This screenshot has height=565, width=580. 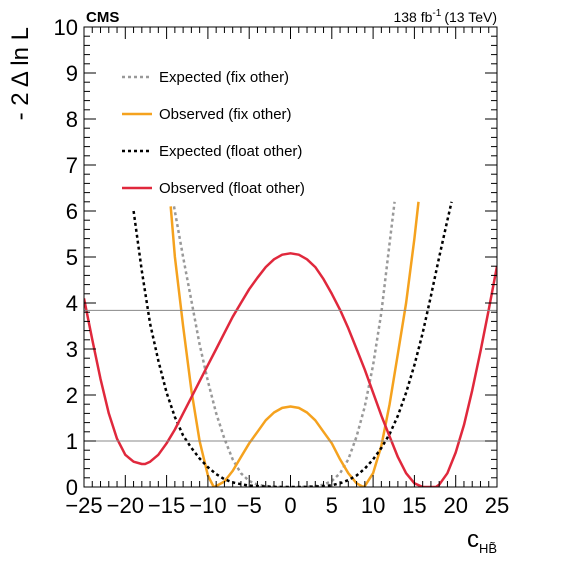 What do you see at coordinates (72, 303) in the screenshot?
I see `y-tick-label: 4` at bounding box center [72, 303].